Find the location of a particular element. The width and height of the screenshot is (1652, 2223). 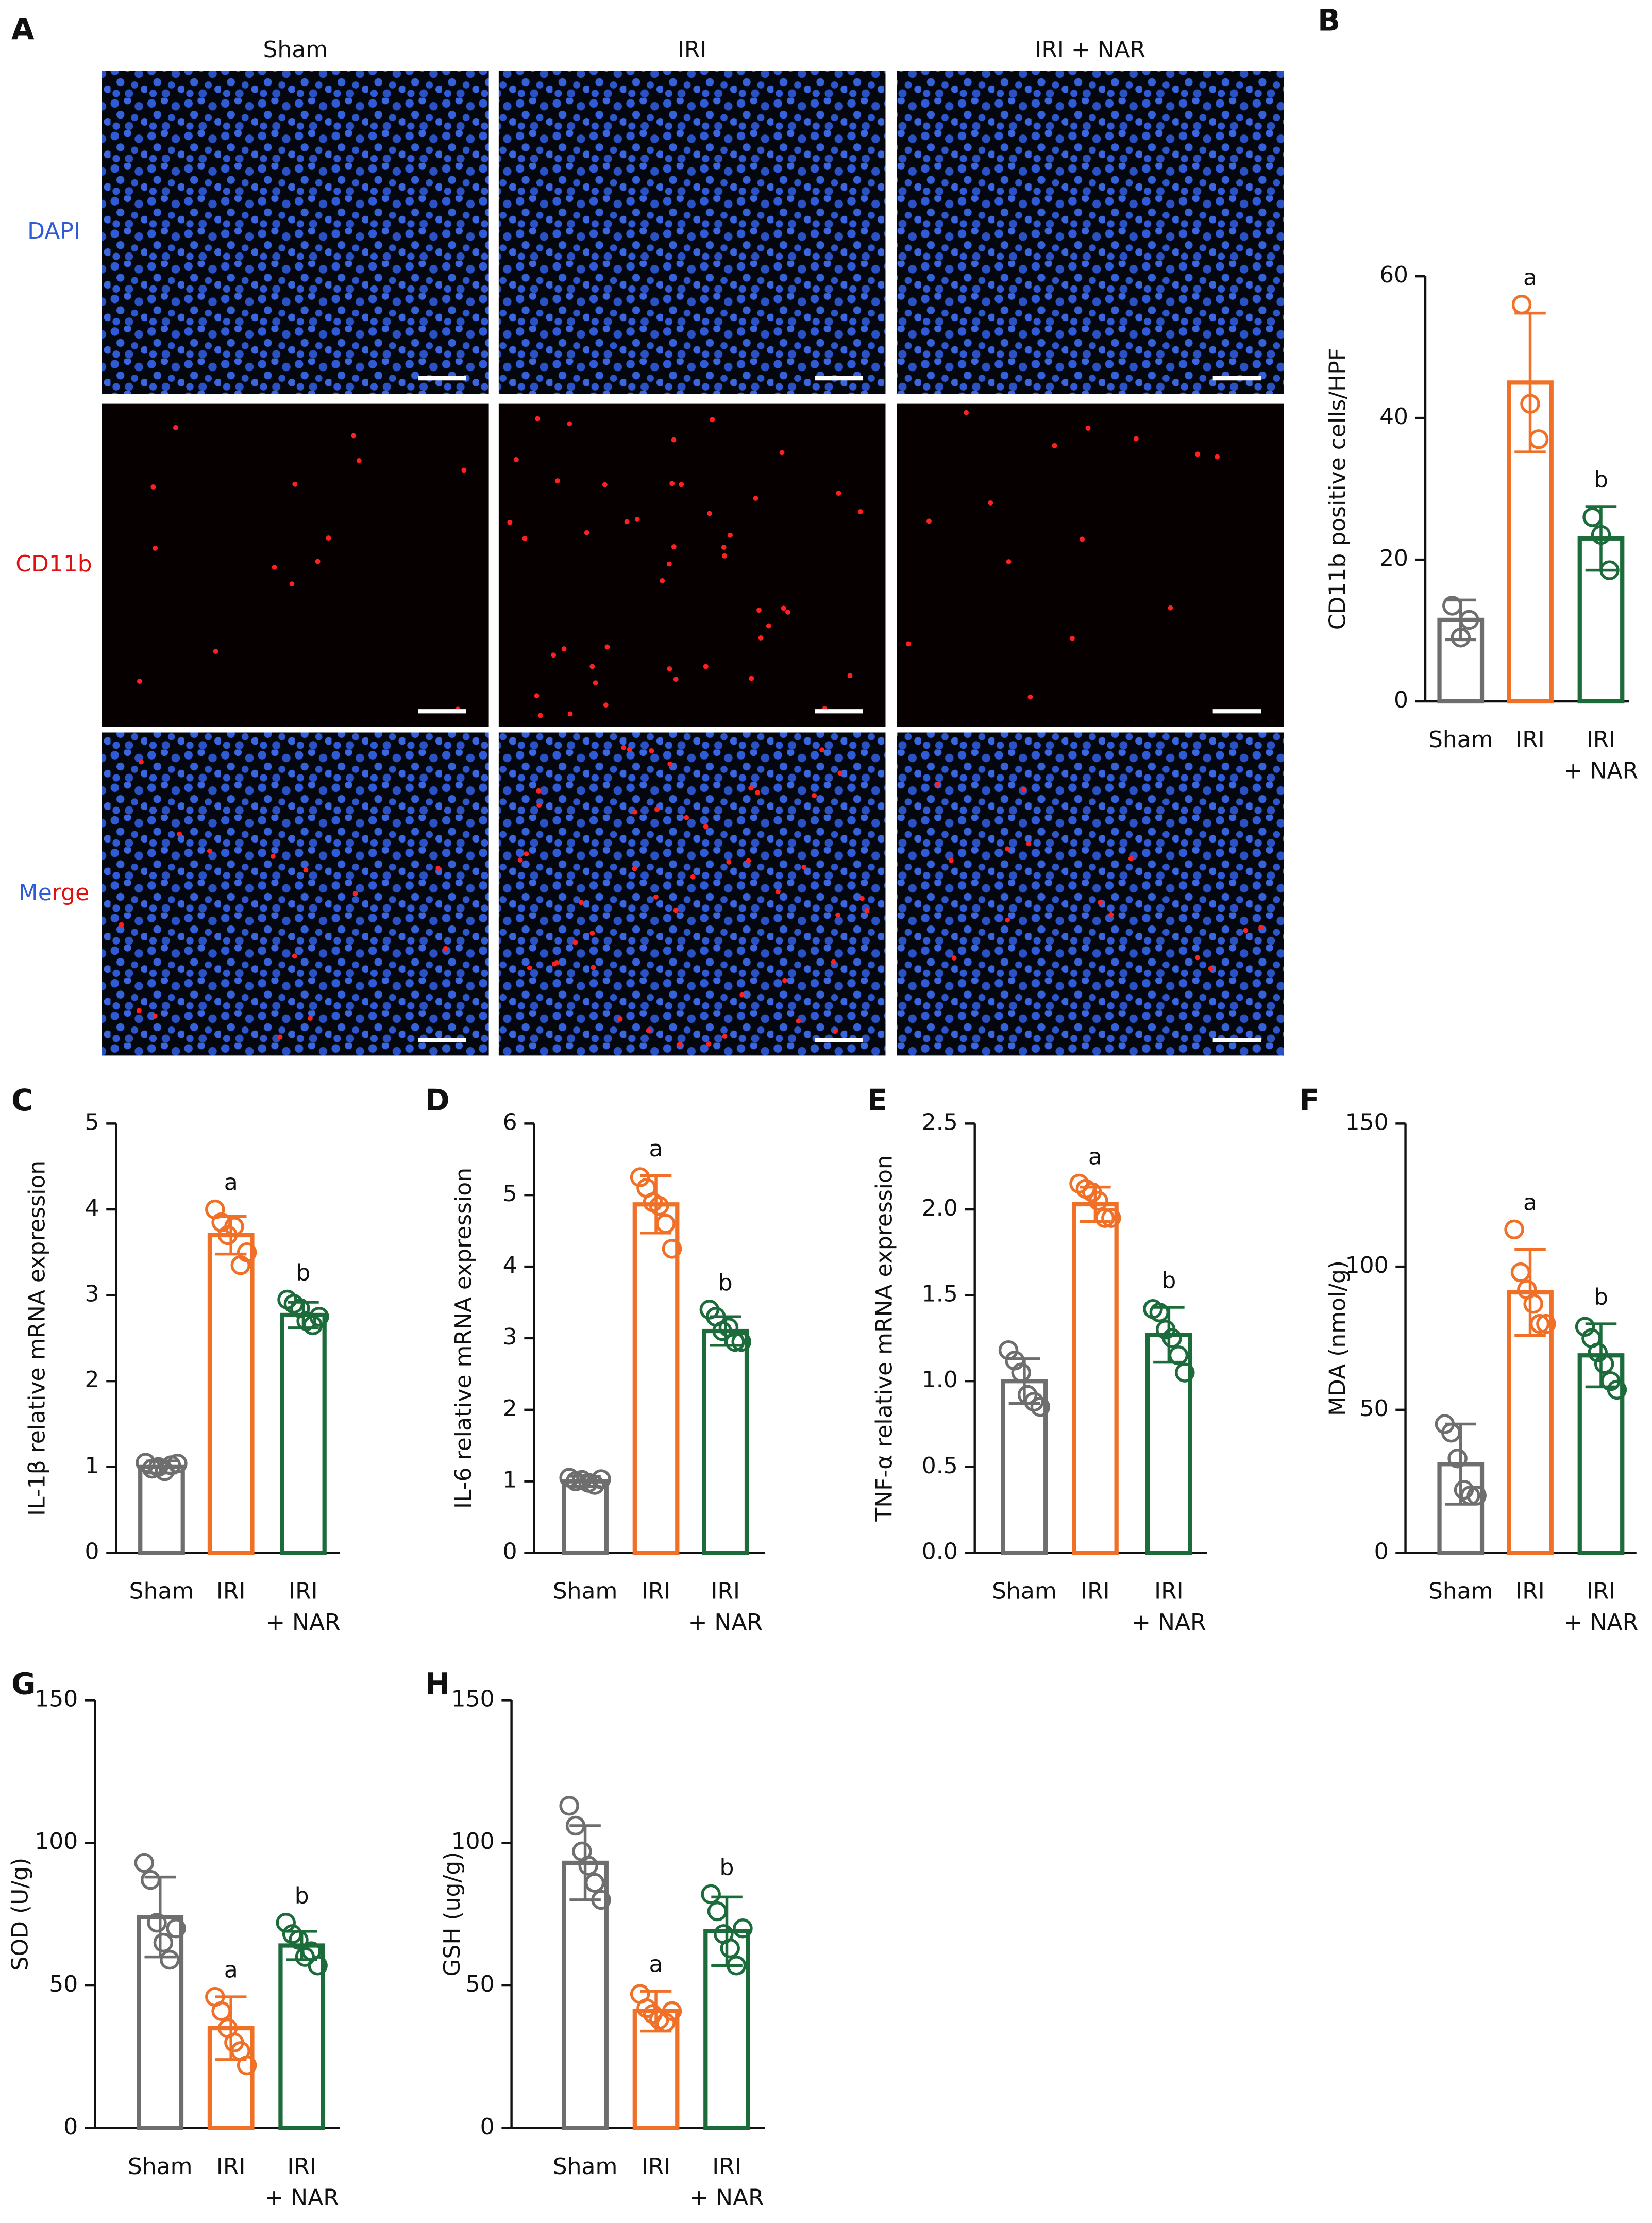

y-tick-label: 2.5 is located at coordinates (940, 1122).